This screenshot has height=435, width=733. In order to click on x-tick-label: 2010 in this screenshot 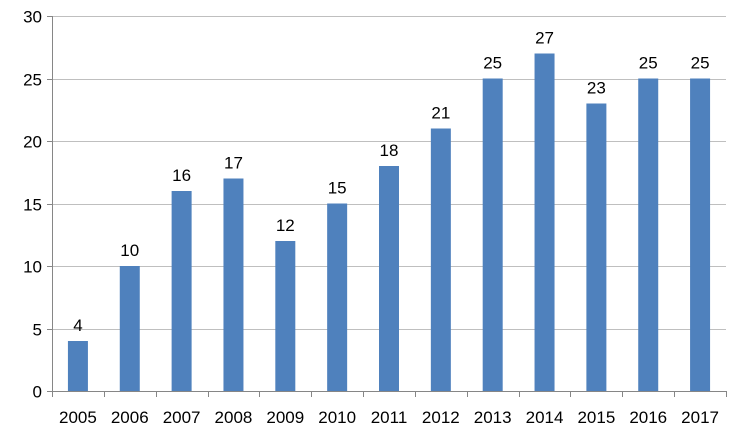, I will do `click(337, 417)`.